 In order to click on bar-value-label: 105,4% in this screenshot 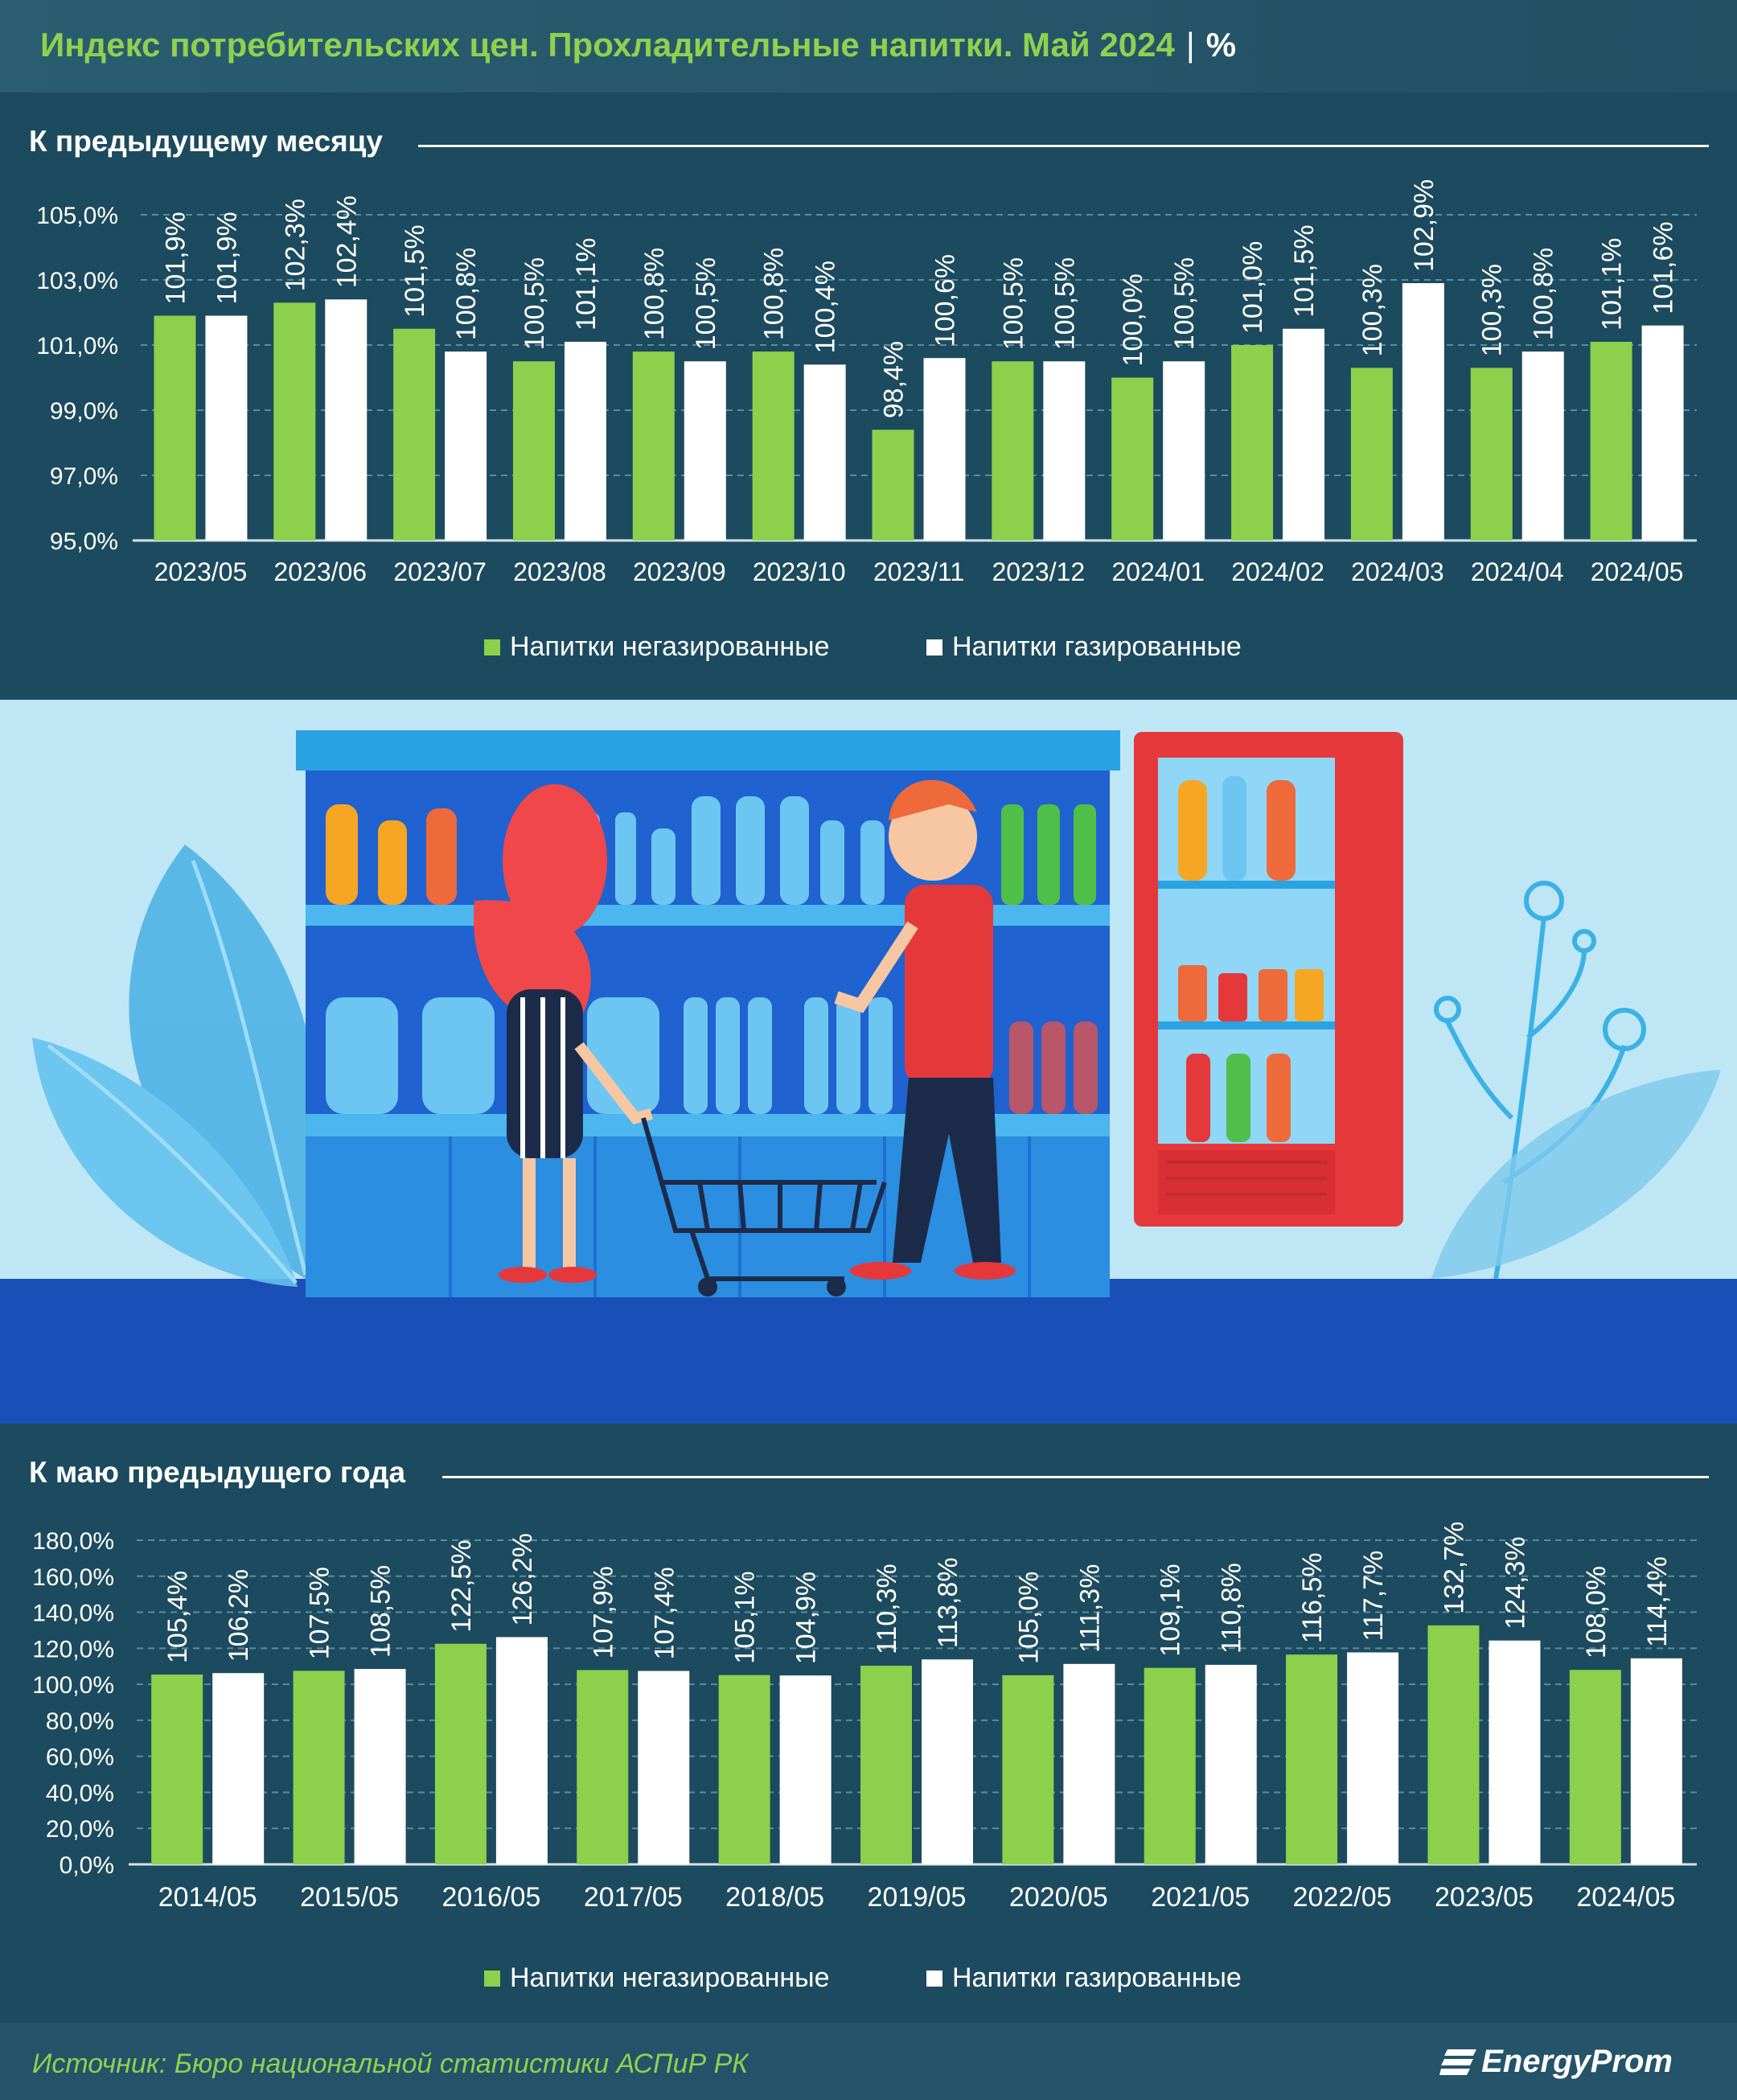, I will do `click(177, 1617)`.